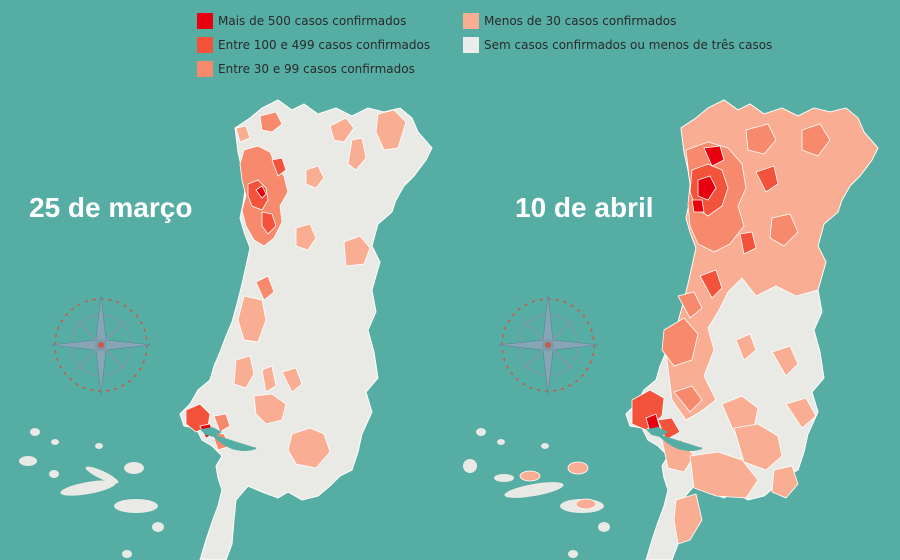 This screenshot has height=560, width=900. I want to click on map-date-label-right: 10 de abril, so click(584, 207).